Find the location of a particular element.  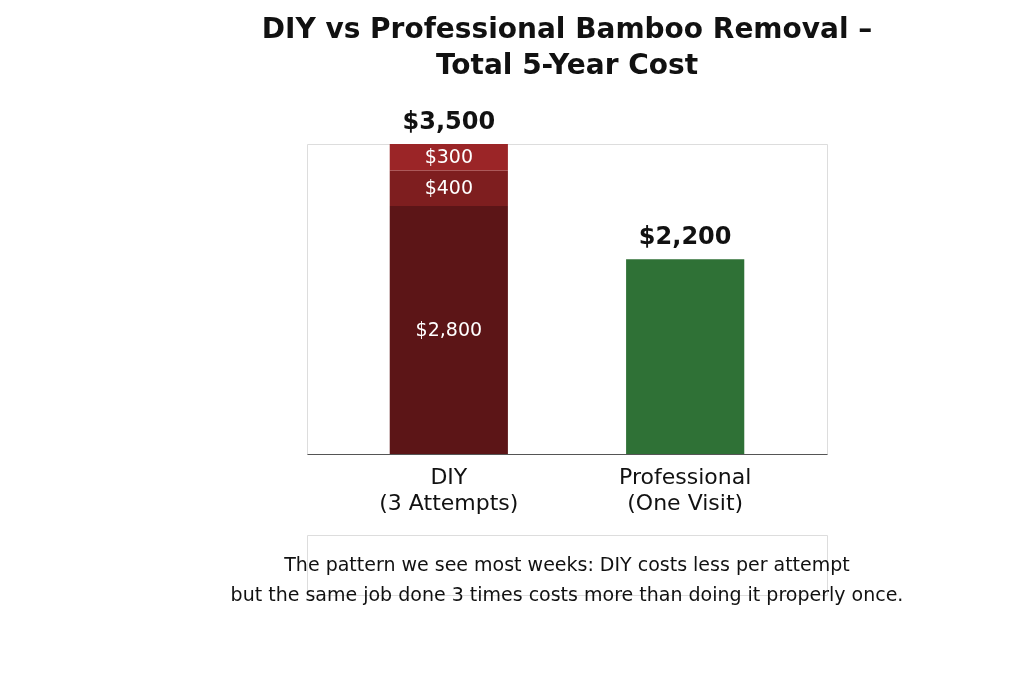

data-label: $2,800 is located at coordinates (449, 329).